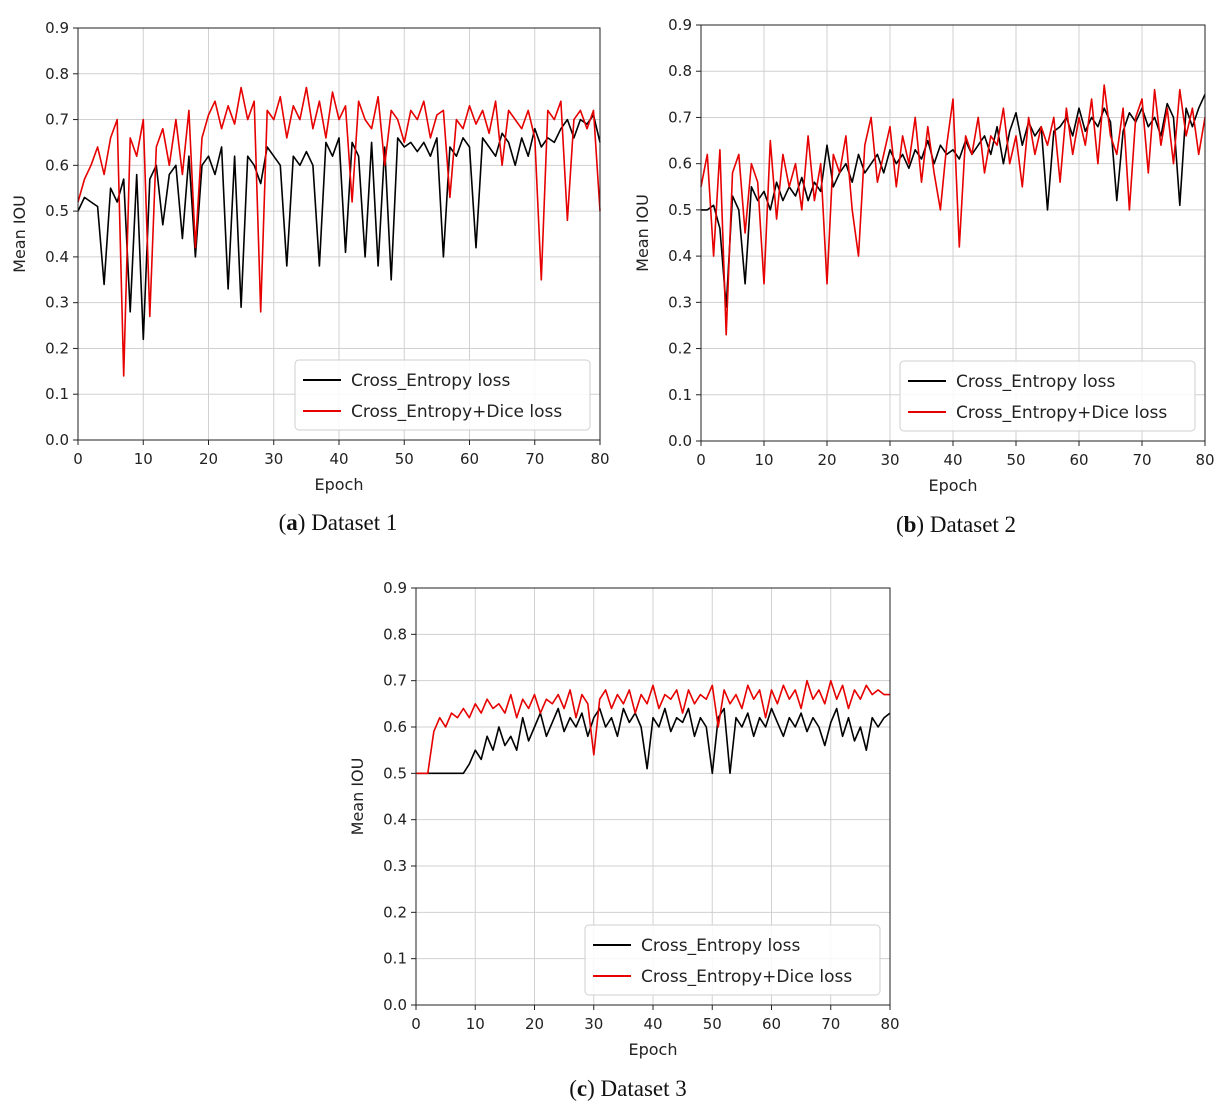  Describe the element at coordinates (956, 524) in the screenshot. I see `caption-b: (b) Dataset 2` at that location.